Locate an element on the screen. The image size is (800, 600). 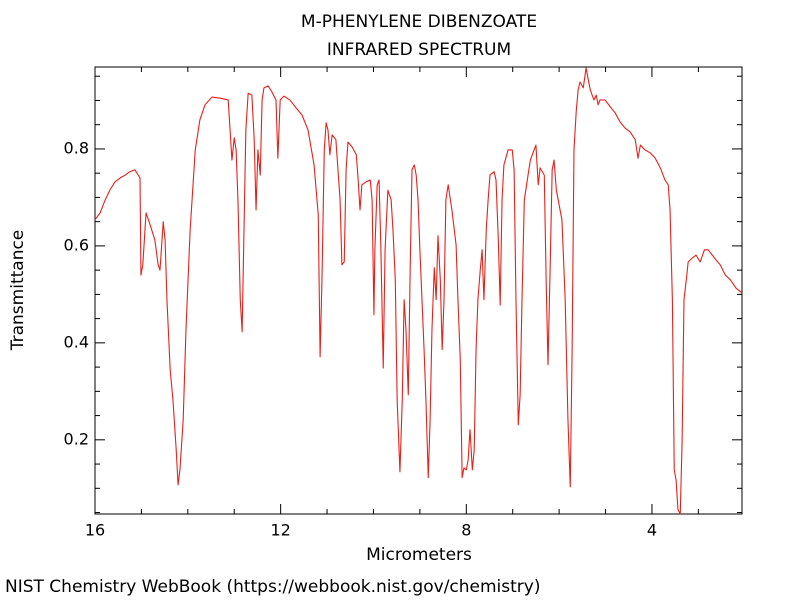
y-tick-label: 0.8 is located at coordinates (76, 147).